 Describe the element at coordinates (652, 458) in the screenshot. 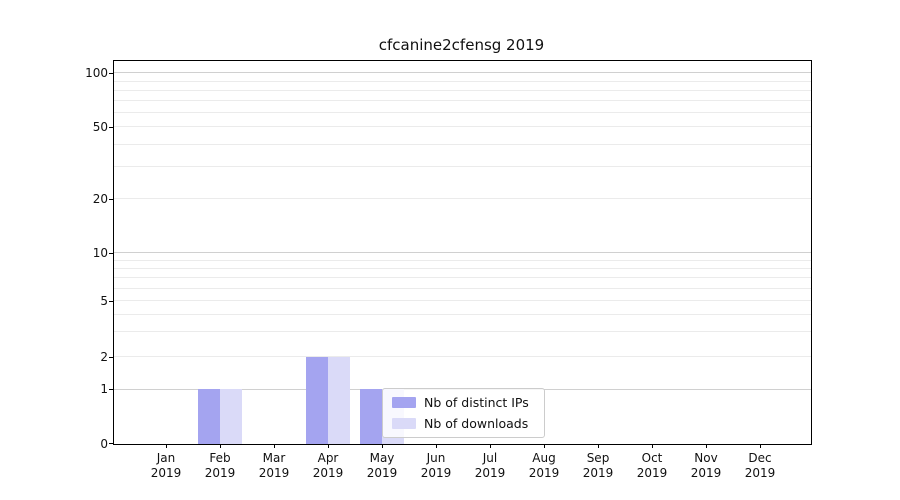

I see `x-label-month: Oct` at that location.